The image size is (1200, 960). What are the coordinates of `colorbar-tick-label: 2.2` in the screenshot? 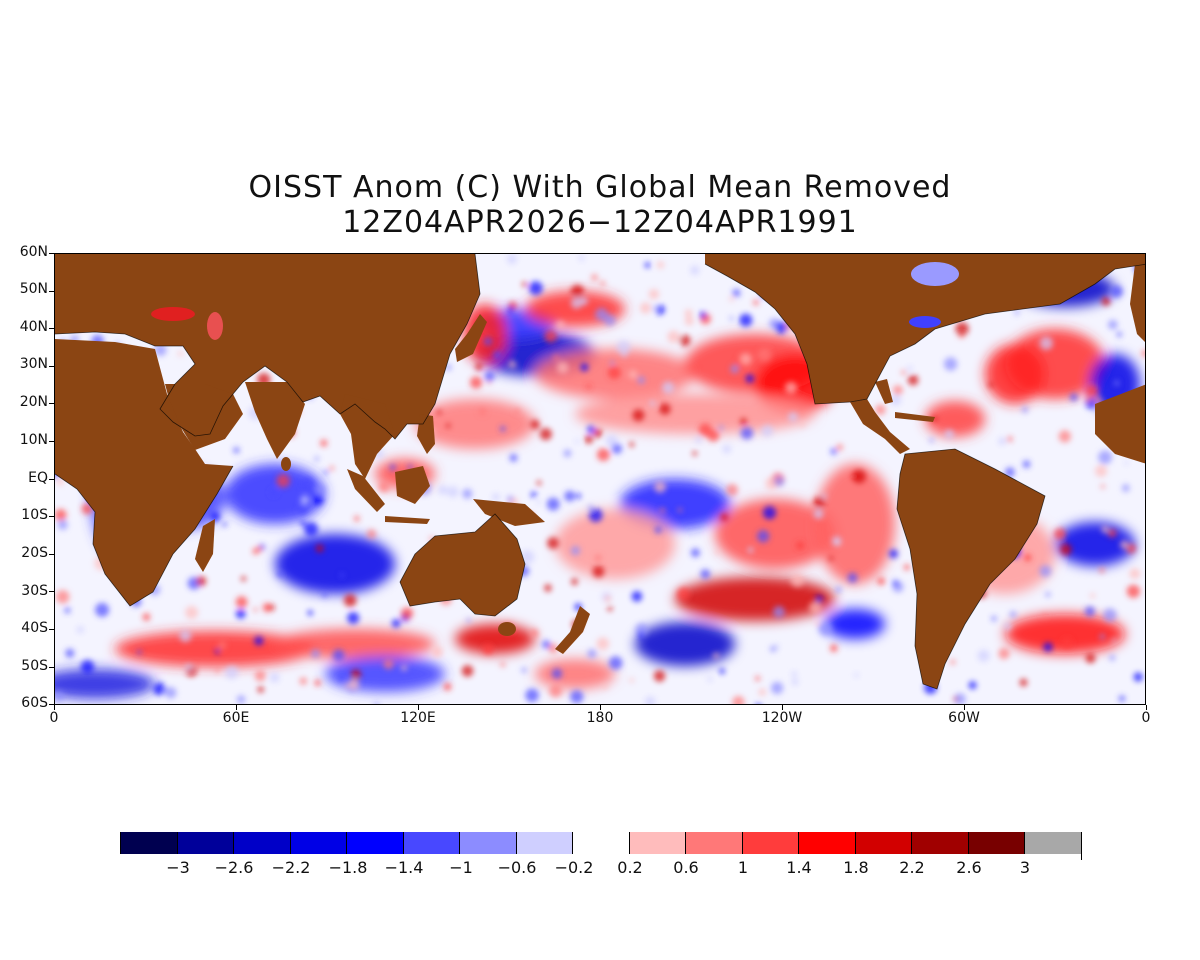 It's located at (912, 867).